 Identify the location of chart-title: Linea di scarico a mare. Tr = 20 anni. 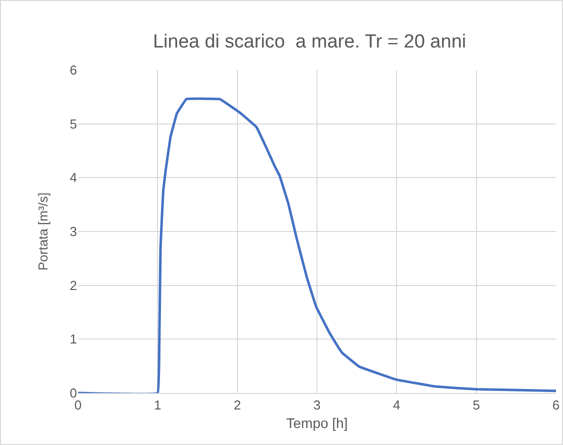
(309, 42).